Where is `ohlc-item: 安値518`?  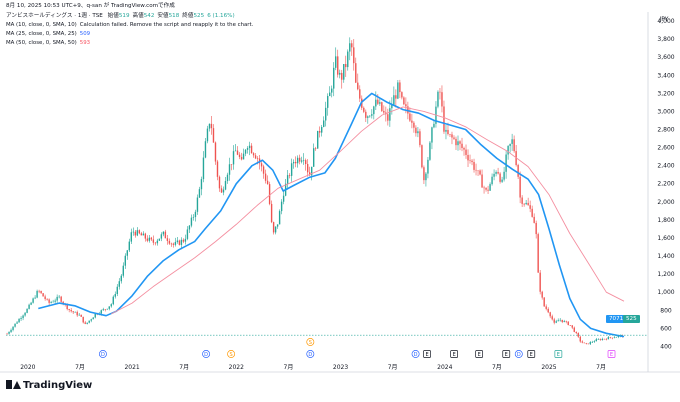
ohlc-item: 安値518 is located at coordinates (168, 16).